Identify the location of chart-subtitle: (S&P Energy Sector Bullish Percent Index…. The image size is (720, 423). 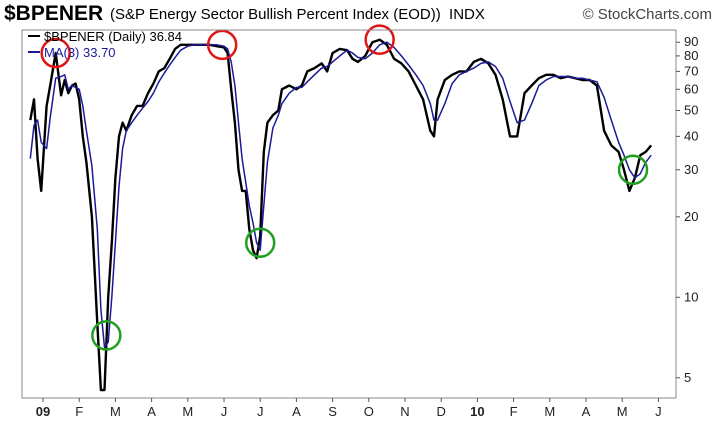
(297, 14).